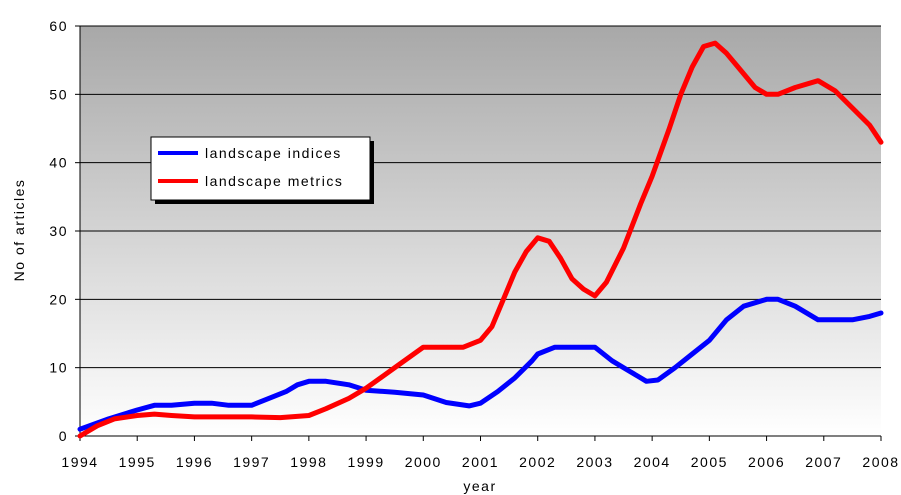 The width and height of the screenshot is (901, 495). What do you see at coordinates (537, 462) in the screenshot?
I see `x-tick-label: 2002` at bounding box center [537, 462].